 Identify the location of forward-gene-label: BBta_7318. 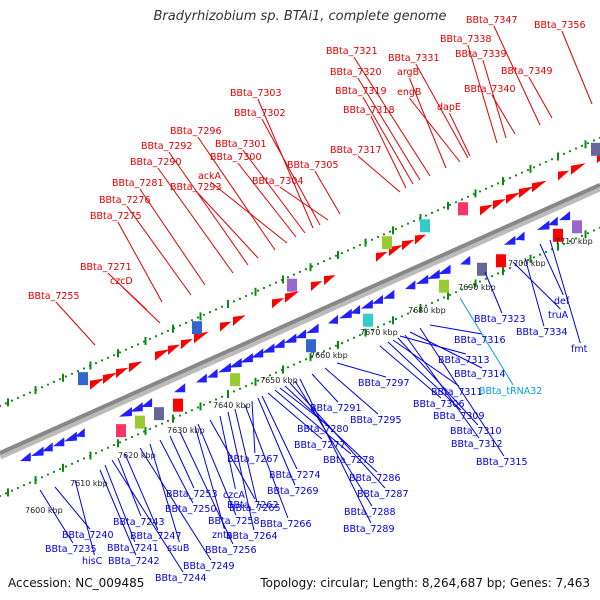
(369, 110).